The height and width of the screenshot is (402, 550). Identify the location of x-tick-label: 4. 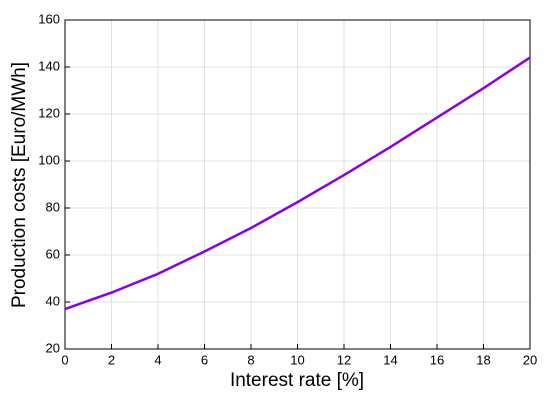
(157, 359).